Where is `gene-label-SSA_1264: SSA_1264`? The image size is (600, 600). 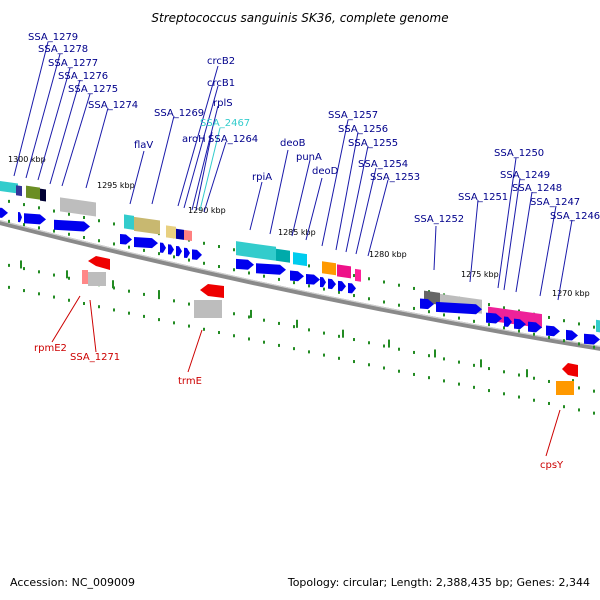 gene-label-SSA_1264: SSA_1264 is located at coordinates (233, 139).